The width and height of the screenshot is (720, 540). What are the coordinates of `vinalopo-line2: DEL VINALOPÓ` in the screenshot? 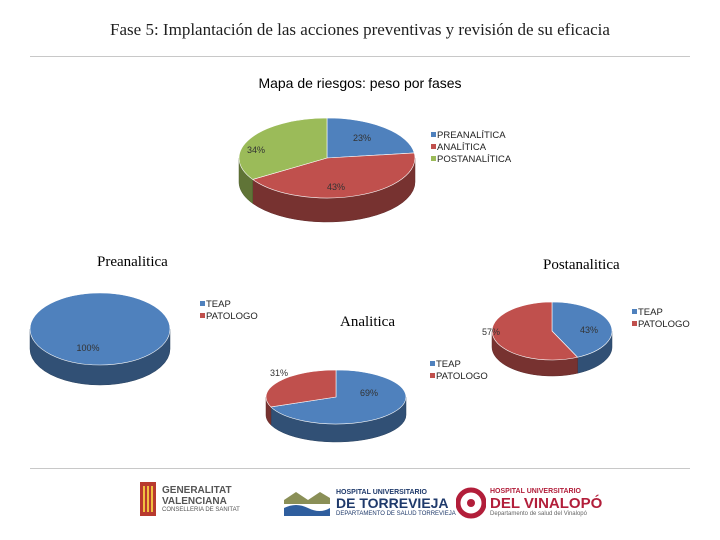 It's located at (546, 503).